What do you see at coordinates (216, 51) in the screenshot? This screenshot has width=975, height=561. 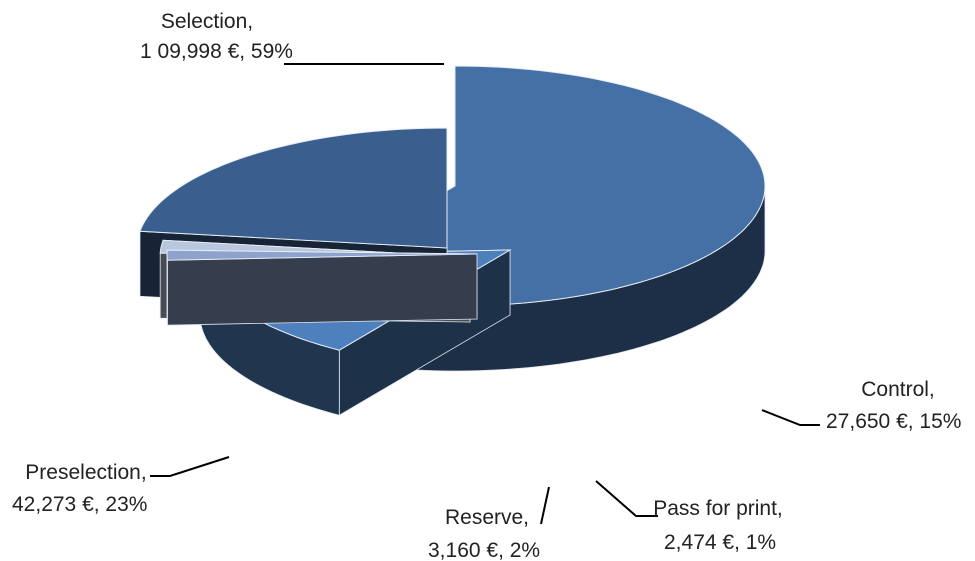 I see `data-label-value-selection: 1 09,998 €, 59%` at bounding box center [216, 51].